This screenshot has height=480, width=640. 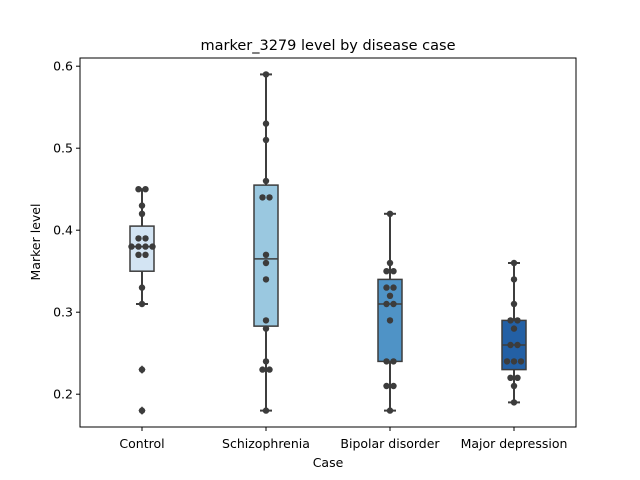 I want to click on box, so click(x=142, y=248).